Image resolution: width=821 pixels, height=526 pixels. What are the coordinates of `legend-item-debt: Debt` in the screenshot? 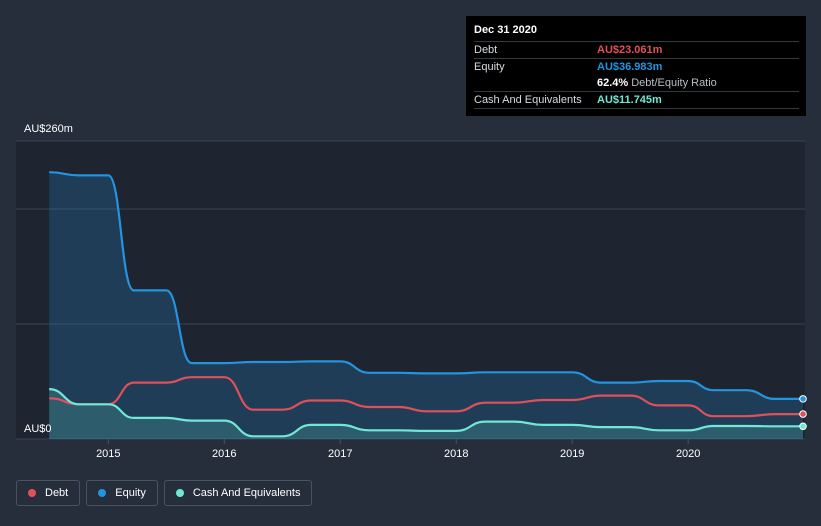 It's located at (48, 493).